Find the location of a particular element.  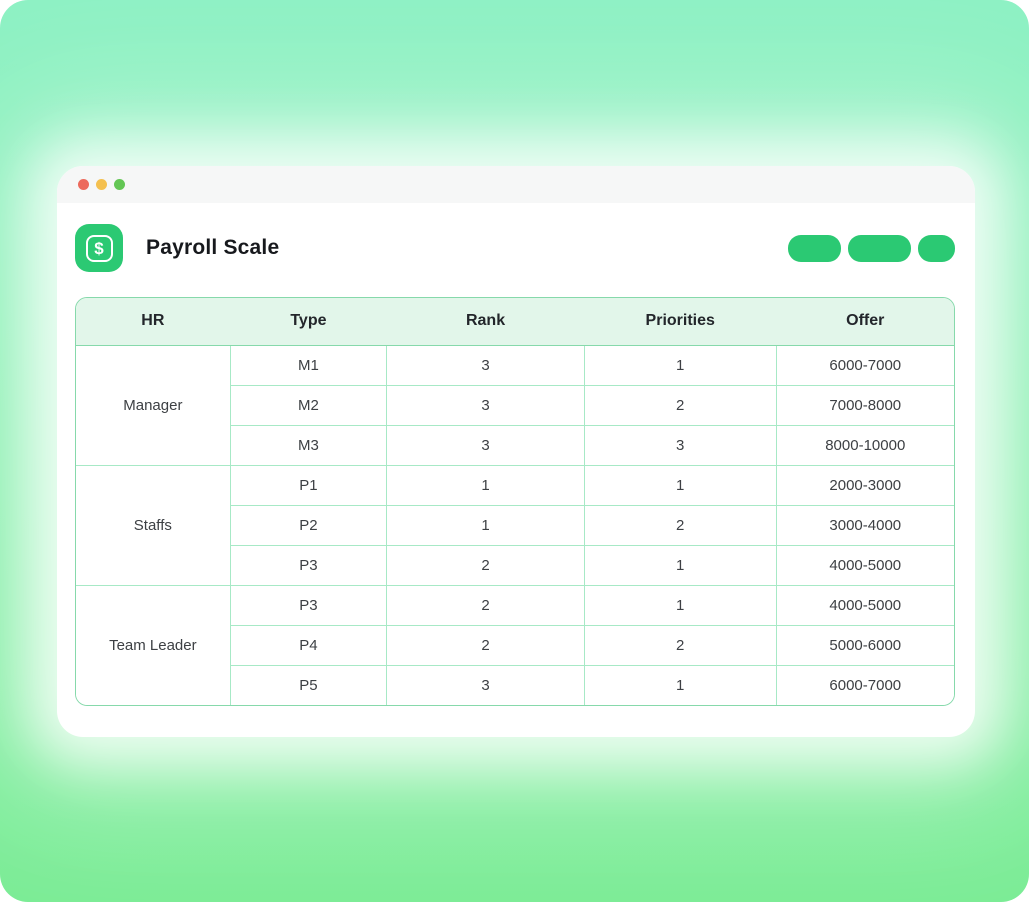

maximize-button is located at coordinates (119, 184).